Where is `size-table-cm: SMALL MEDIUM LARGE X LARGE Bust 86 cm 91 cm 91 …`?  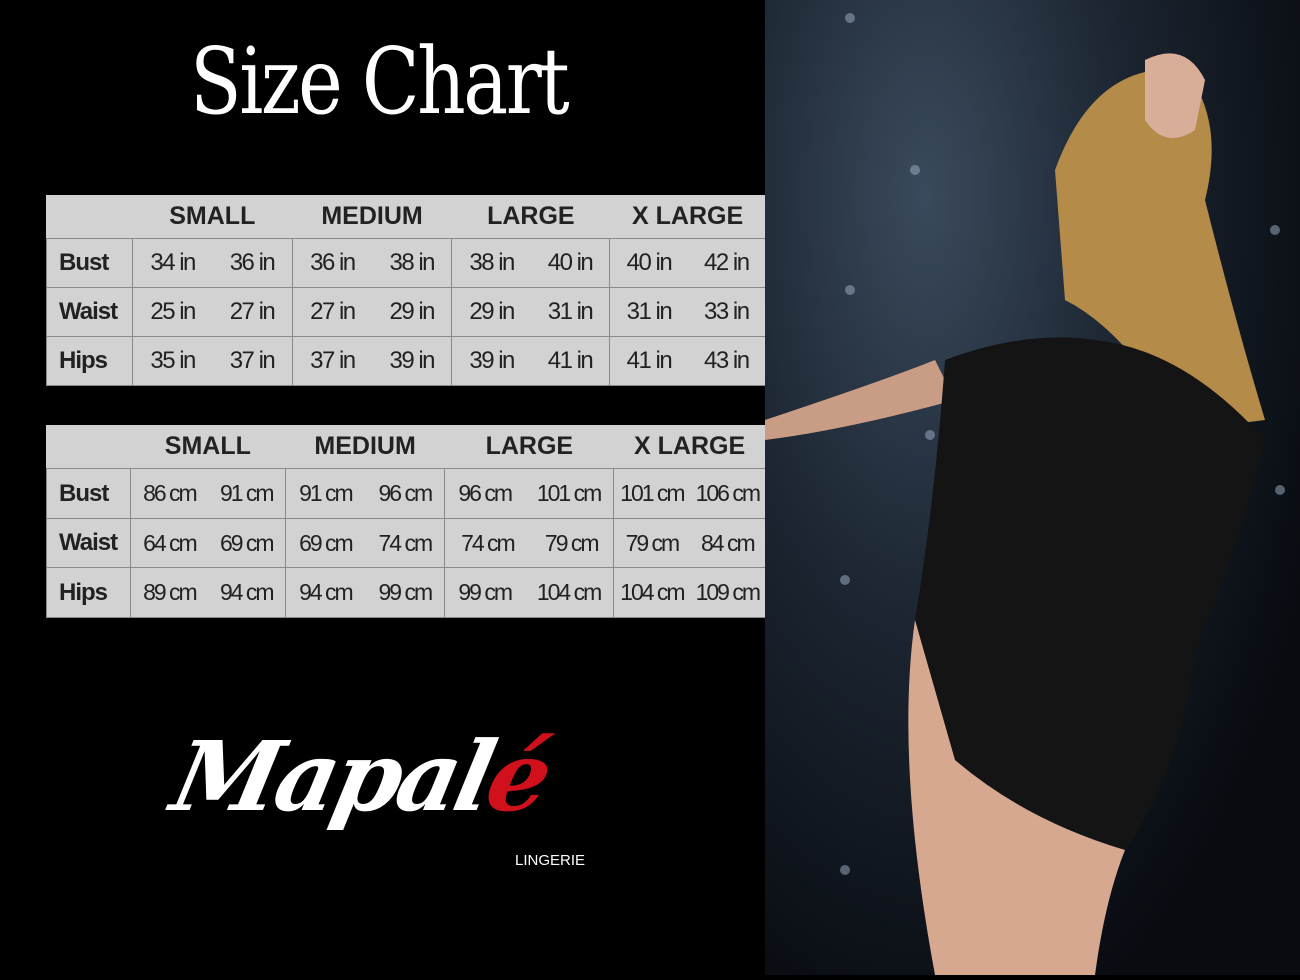
size-table-cm: SMALL MEDIUM LARGE X LARGE Bust 86 cm 91 cm 91 … is located at coordinates (406, 521).